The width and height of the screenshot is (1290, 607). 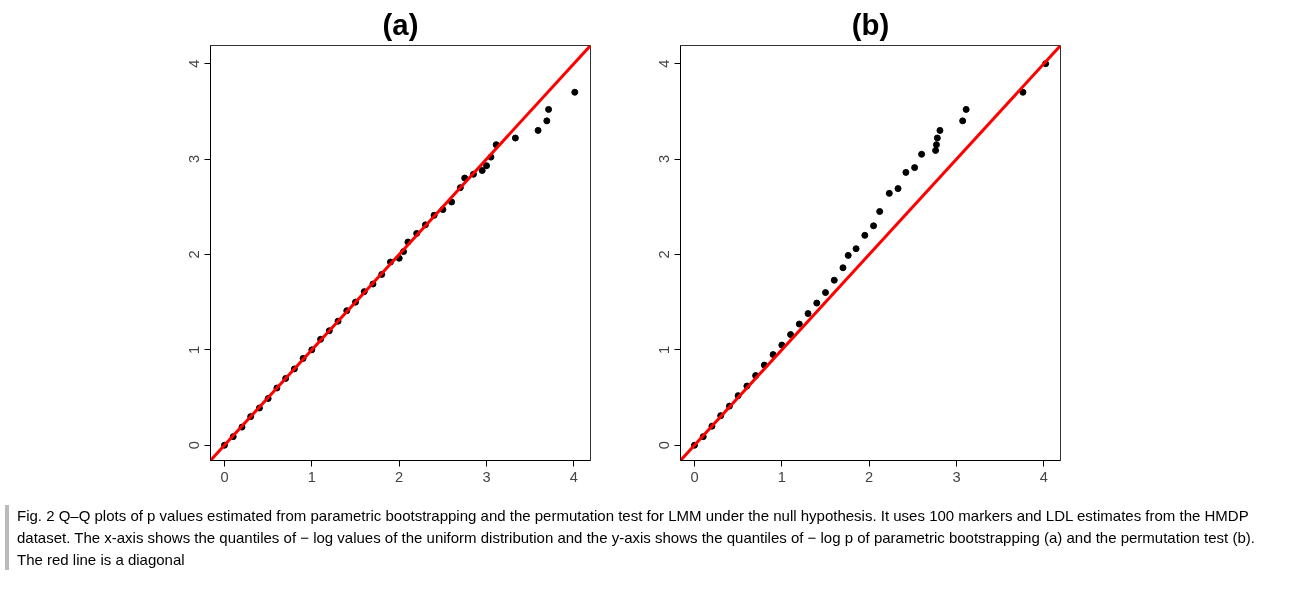 I want to click on caption: Fig. 2 Q–Q plots of p values estimated from parametric bootstrapping and the permutation test for LMM under the null hypothesis. It uses 100 markers and LDL estimates from the HMDP dataset. The x-axis shows the quantiles of − log values of the uniform distribution and the y-axis shows the quantiles of − log p of parametric bootstrapping (a) and the permutation test (b). The red line is a diagonal, so click(x=636, y=538).